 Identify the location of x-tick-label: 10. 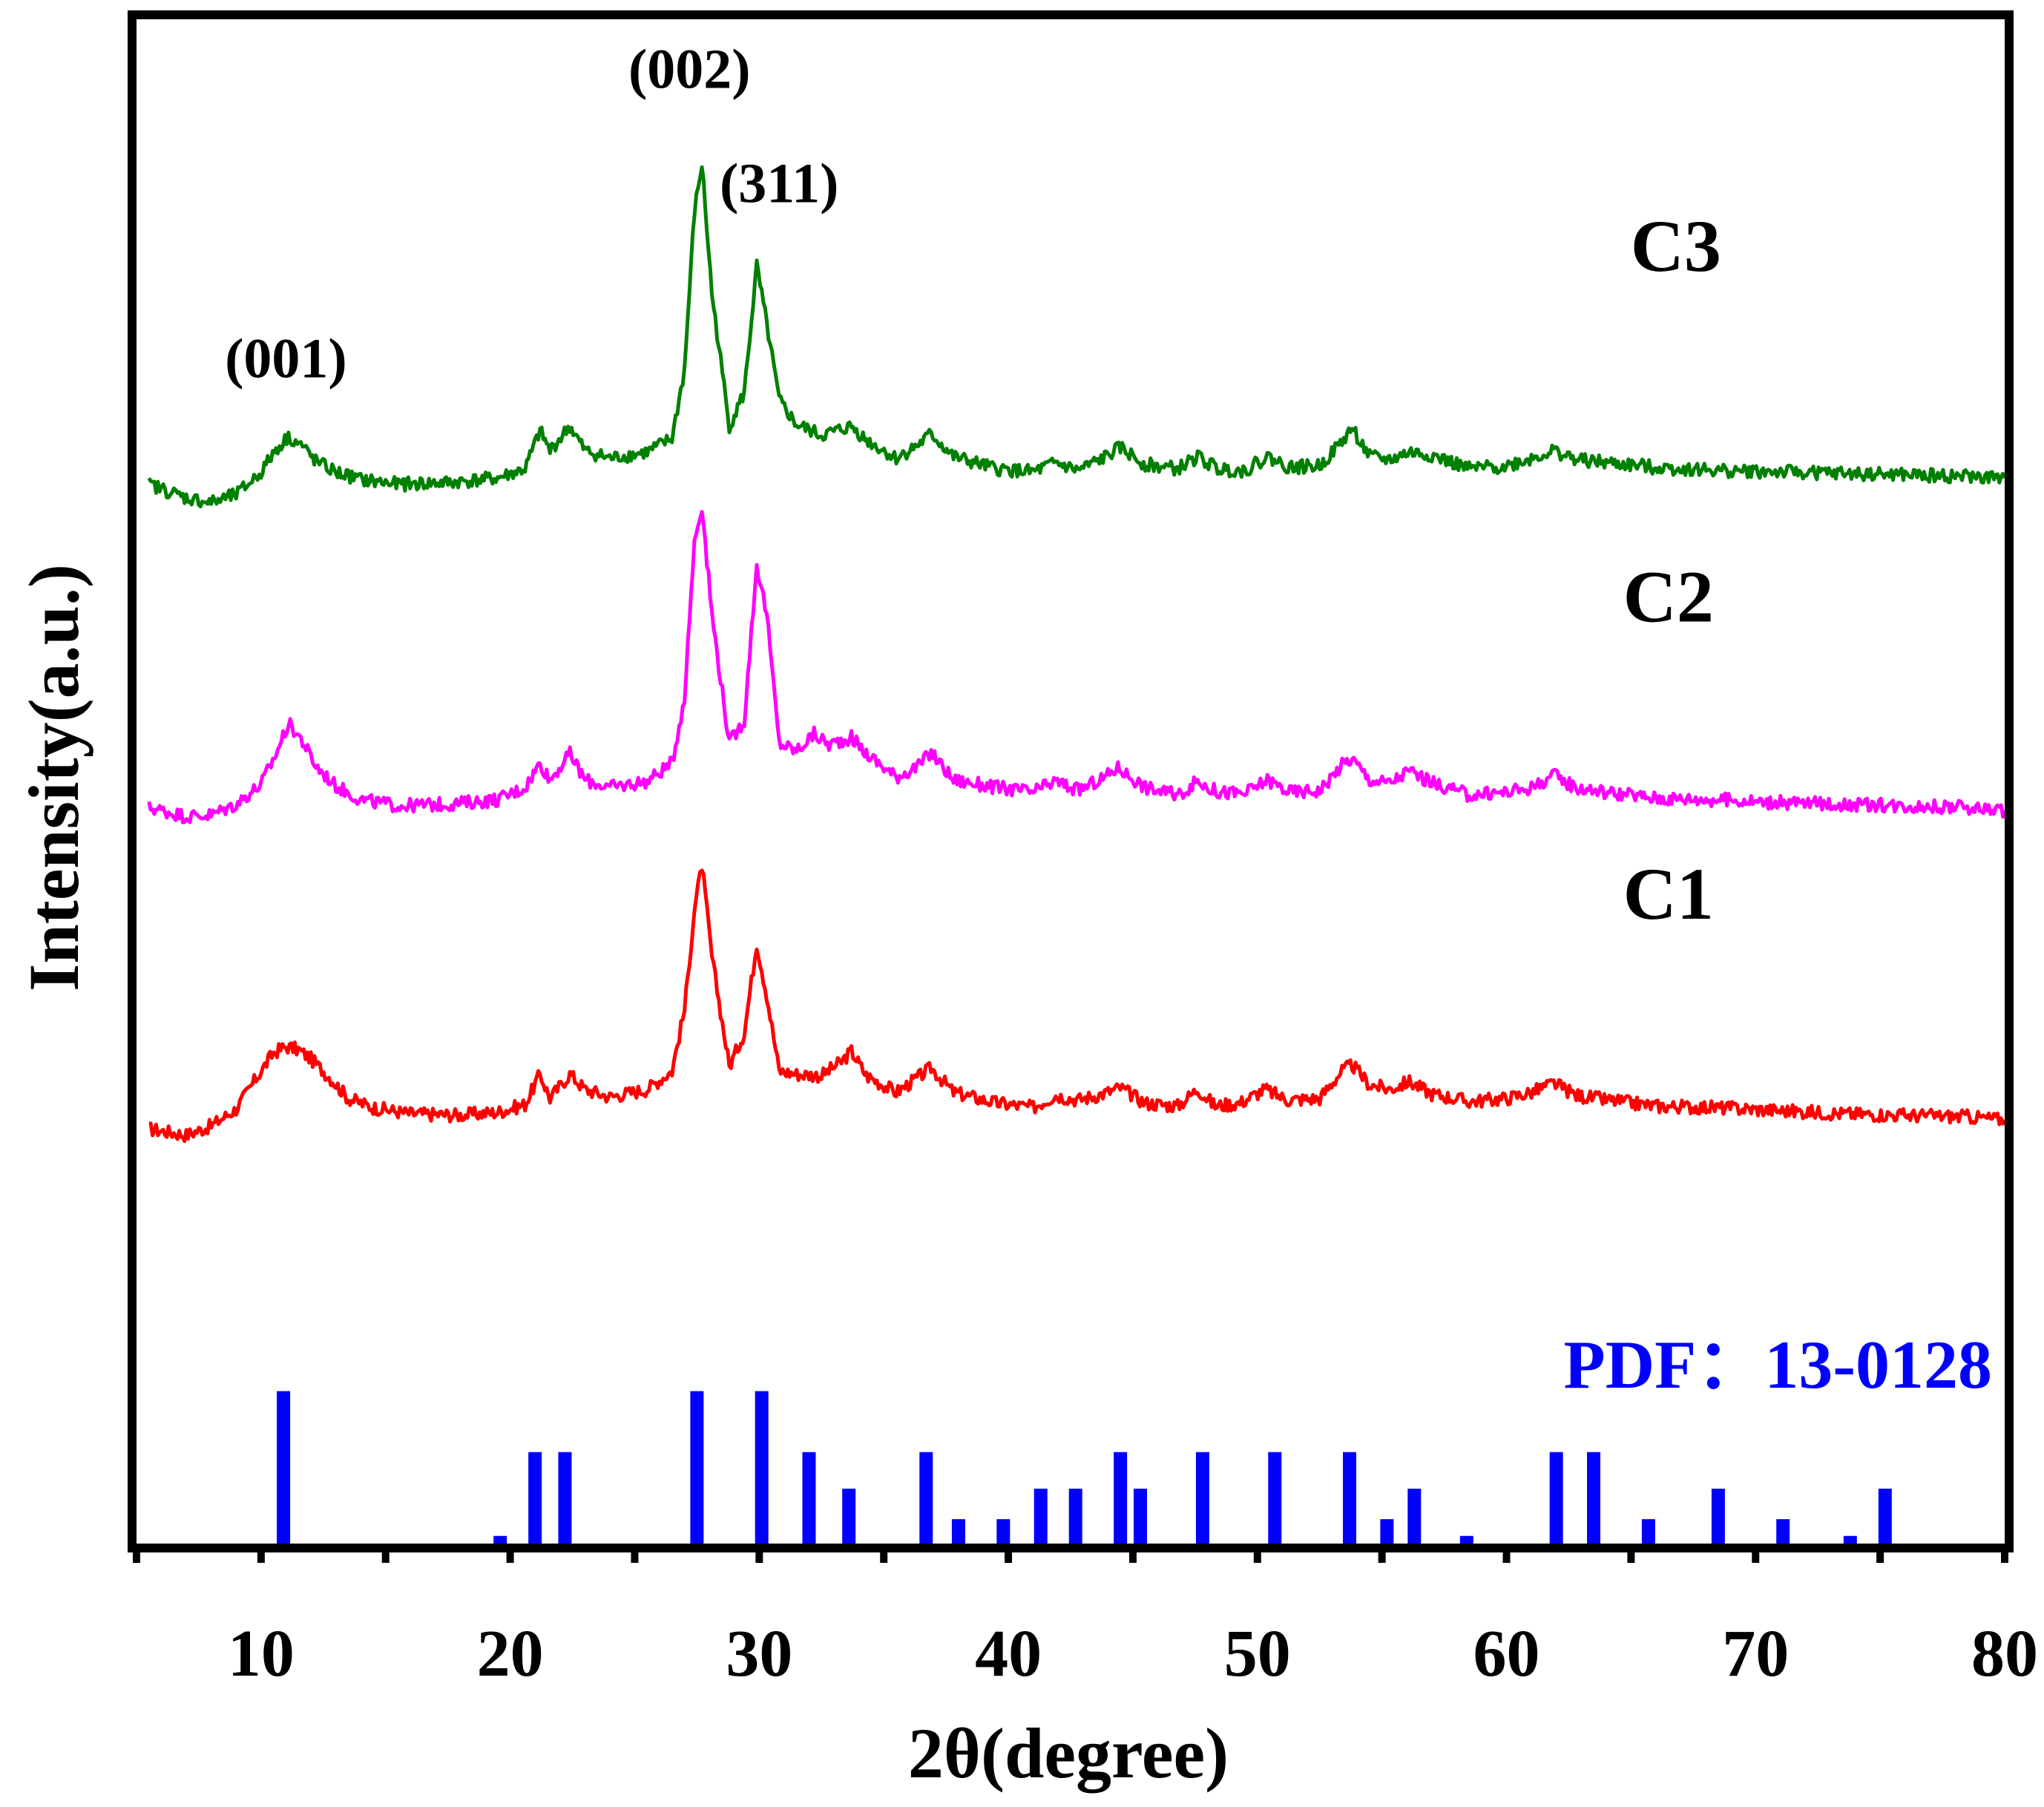
(261, 1653).